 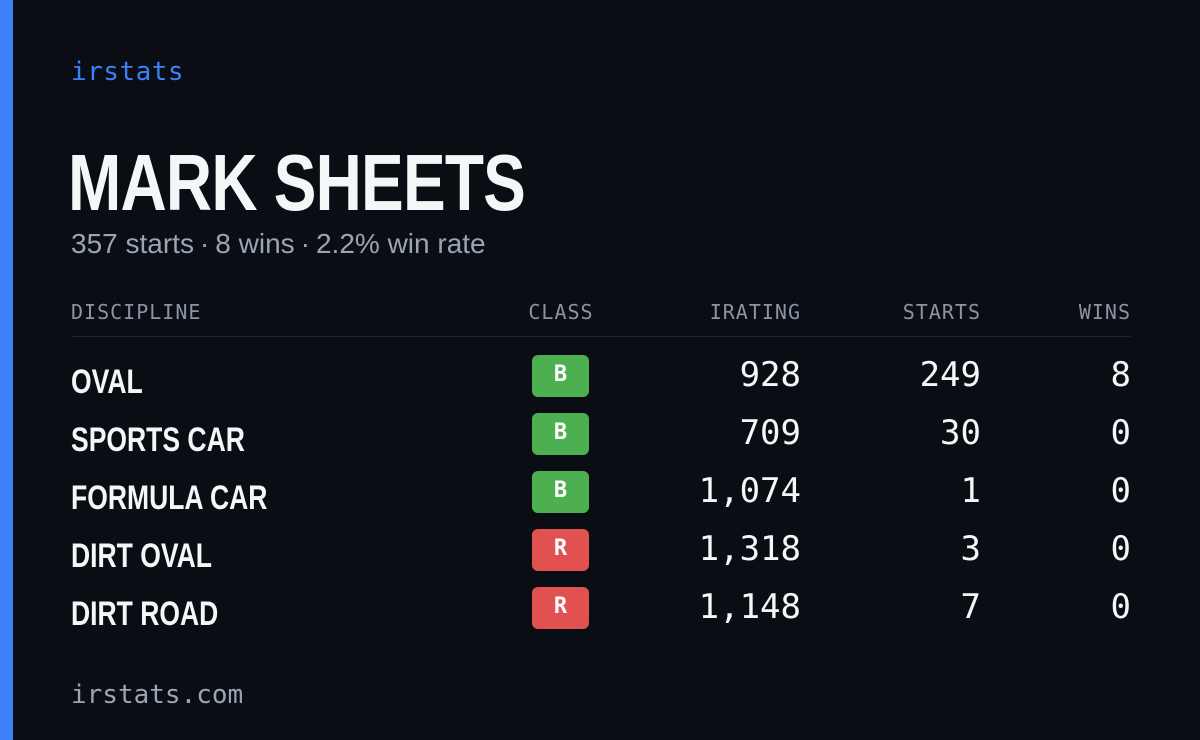 I want to click on table-row: OVAL B 928 249 8, so click(x=601, y=382).